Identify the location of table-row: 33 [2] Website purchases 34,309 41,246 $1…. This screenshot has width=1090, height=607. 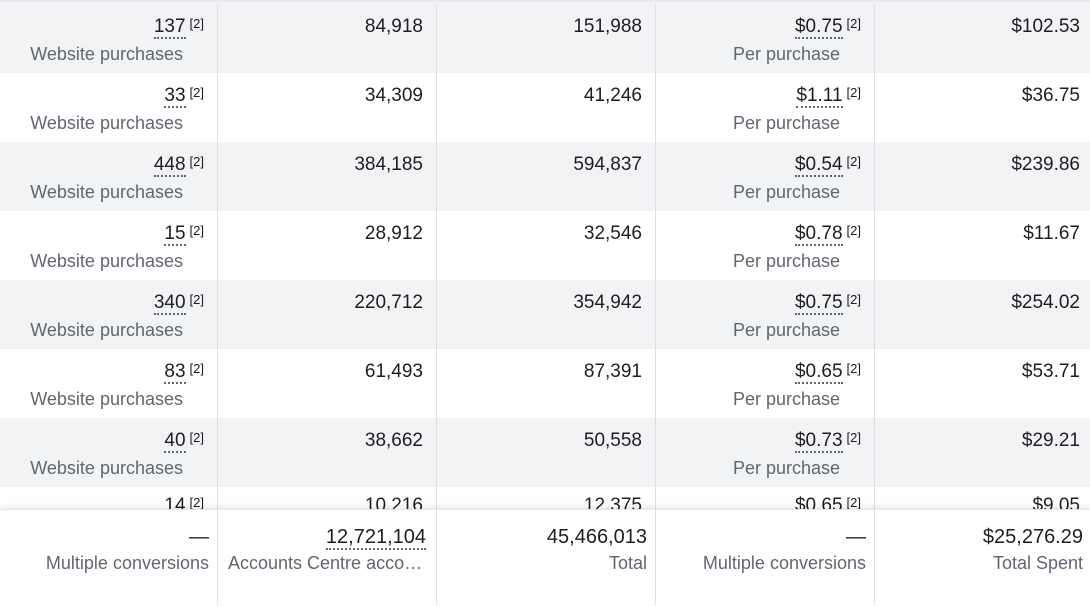
(545, 107).